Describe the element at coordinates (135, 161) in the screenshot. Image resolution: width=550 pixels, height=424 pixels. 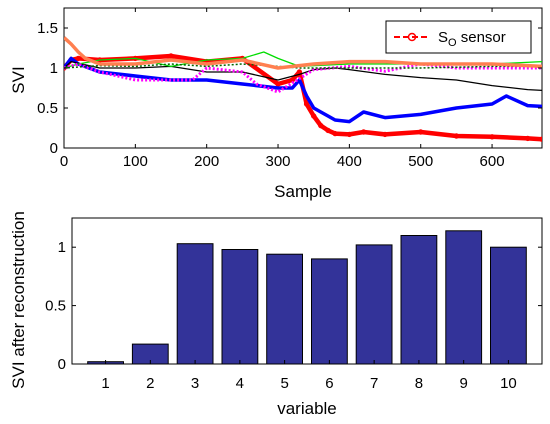
I see `x-tick-label: 100` at that location.